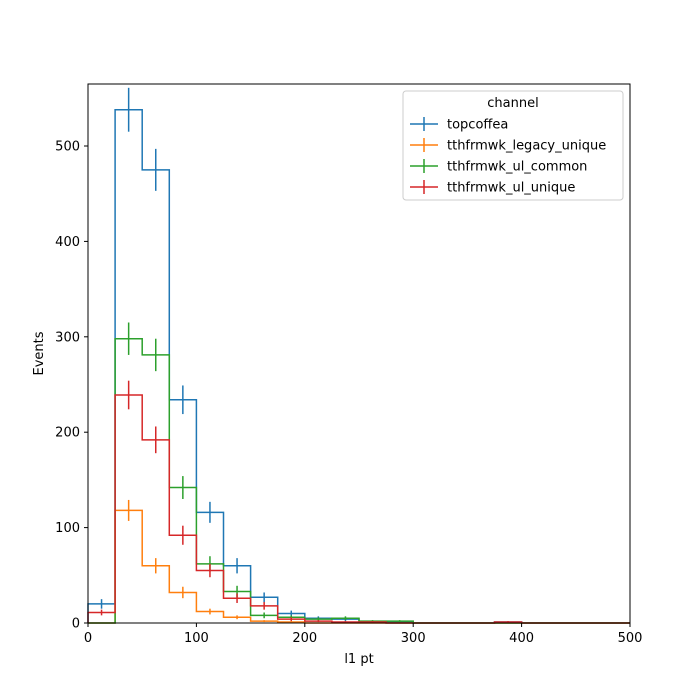 The height and width of the screenshot is (700, 700). I want to click on legend-entry: tthfrmwk_legacy_unique, so click(508, 146).